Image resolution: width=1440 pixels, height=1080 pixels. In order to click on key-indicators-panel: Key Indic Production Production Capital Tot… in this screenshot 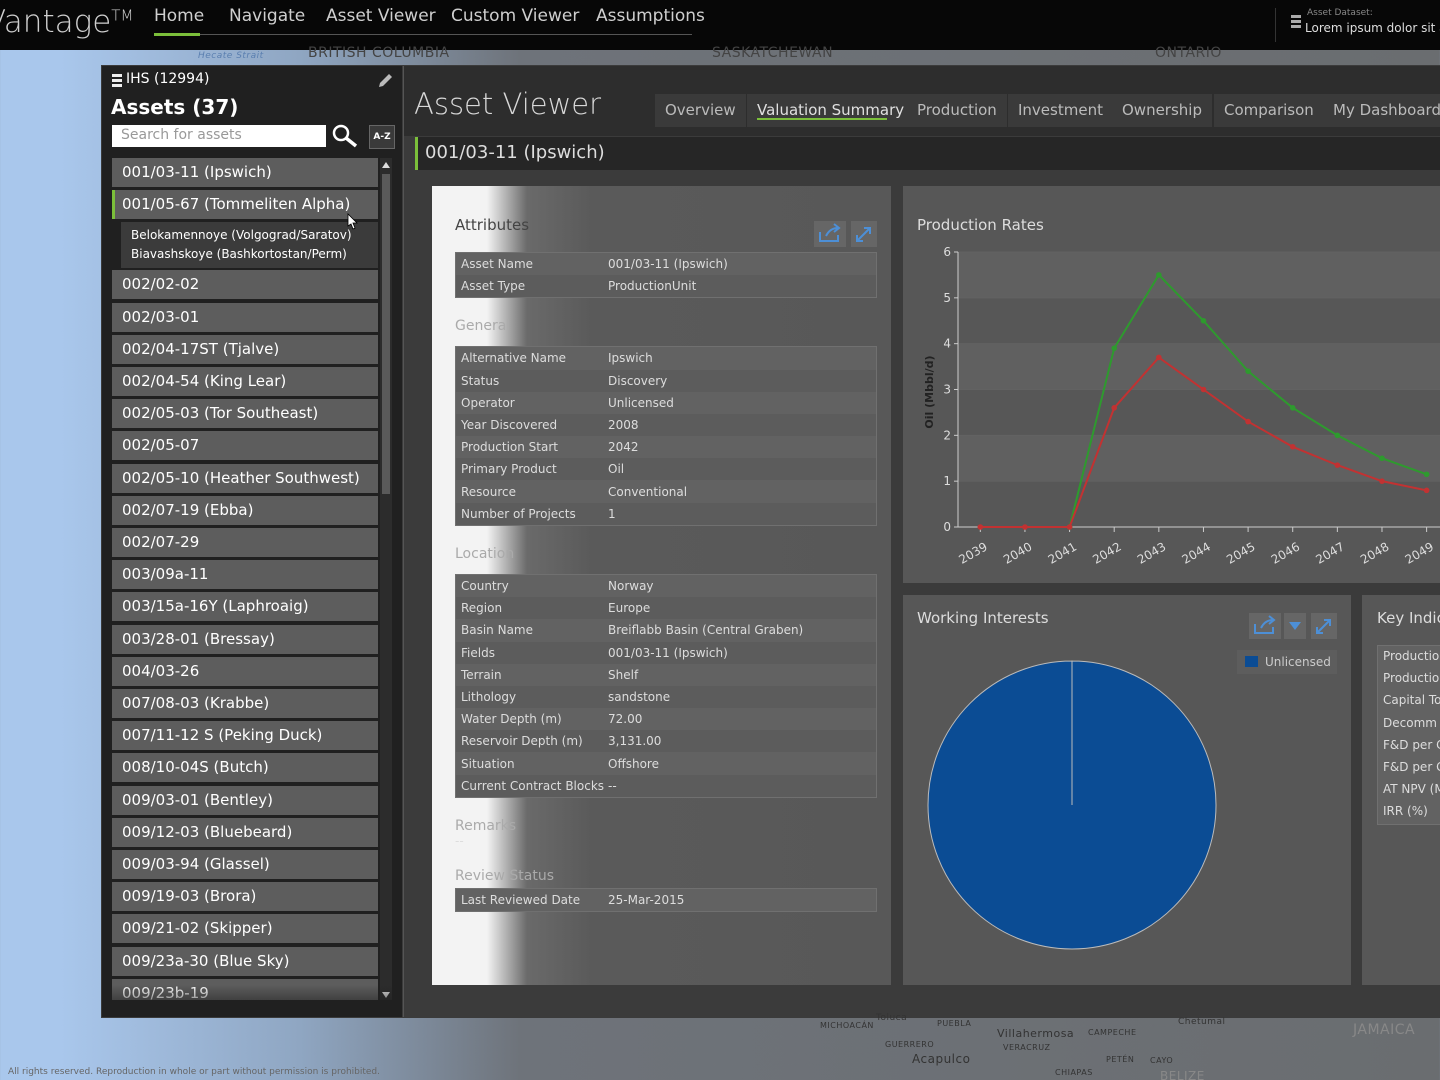, I will do `click(1401, 790)`.